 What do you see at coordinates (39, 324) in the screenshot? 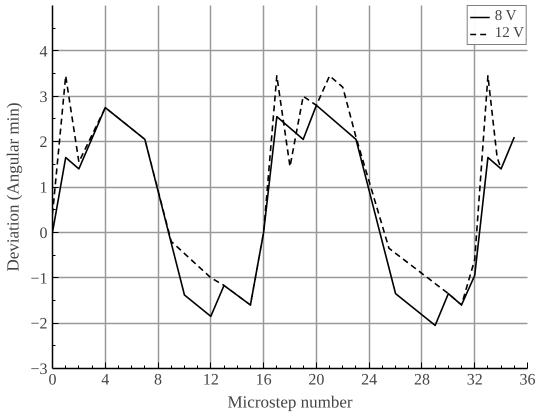
I see `y-tick-label: −2` at bounding box center [39, 324].